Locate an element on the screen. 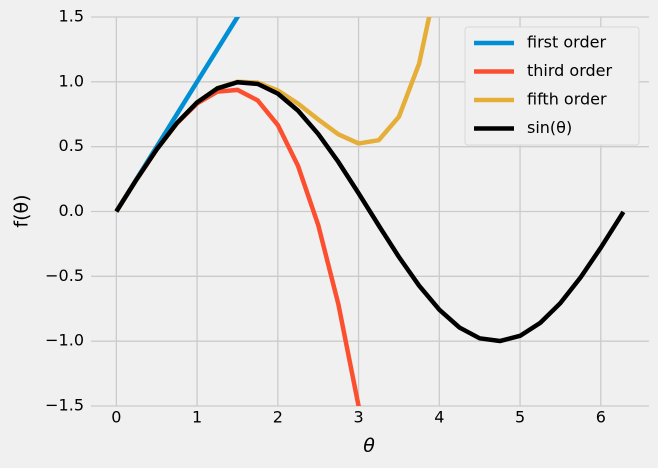 The image size is (658, 468). y-tick-label: 1.5 is located at coordinates (71, 16).